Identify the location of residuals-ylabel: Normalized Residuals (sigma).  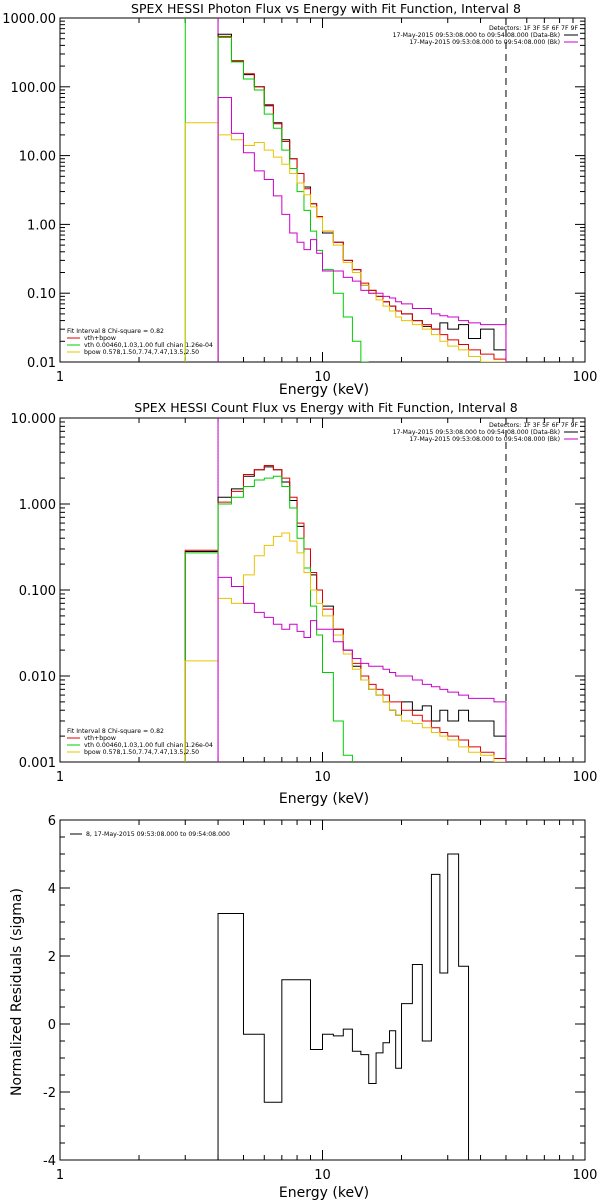
(17, 992).